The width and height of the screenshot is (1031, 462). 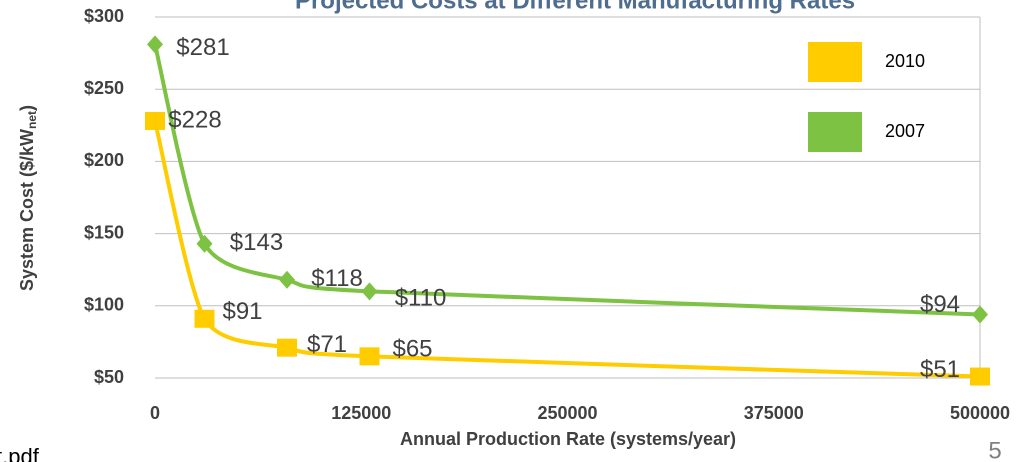 What do you see at coordinates (361, 413) in the screenshot?
I see `x-tick-label: 125000` at bounding box center [361, 413].